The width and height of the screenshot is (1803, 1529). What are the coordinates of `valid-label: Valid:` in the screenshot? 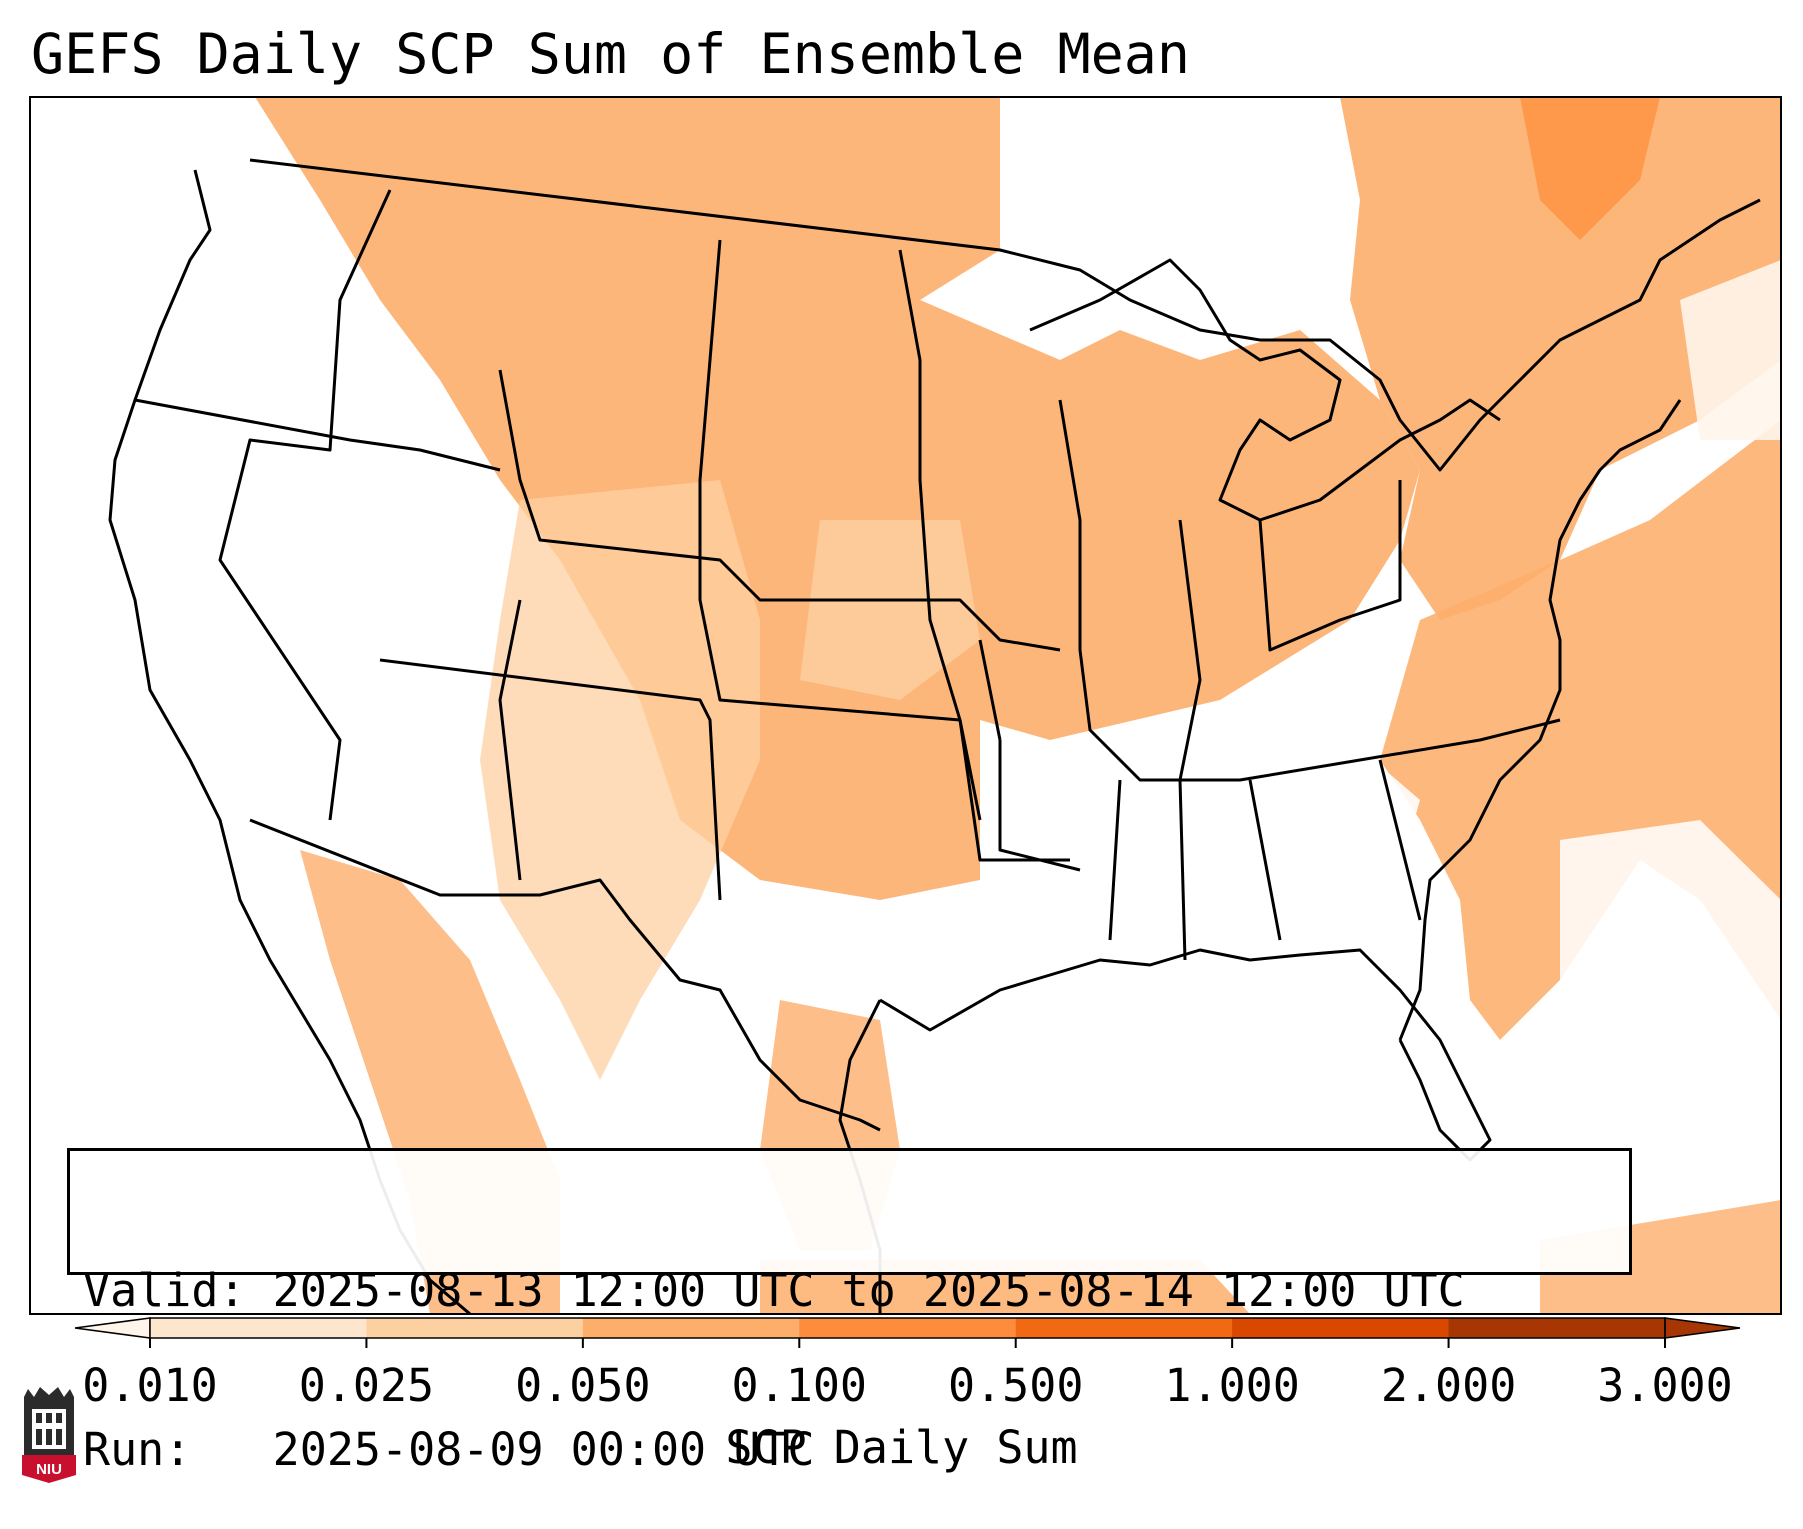 It's located at (164, 1290).